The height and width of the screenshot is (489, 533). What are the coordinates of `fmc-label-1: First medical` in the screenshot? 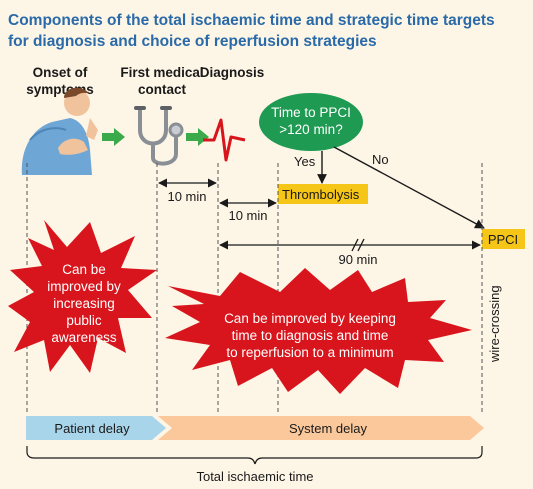 It's located at (161, 72).